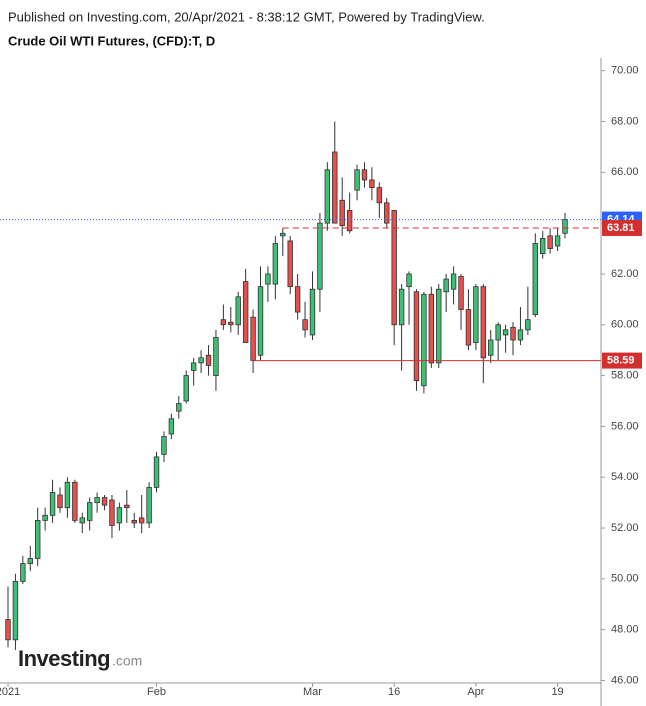 This screenshot has width=646, height=706. Describe the element at coordinates (625, 274) in the screenshot. I see `y-tick-label: 62.00` at that location.